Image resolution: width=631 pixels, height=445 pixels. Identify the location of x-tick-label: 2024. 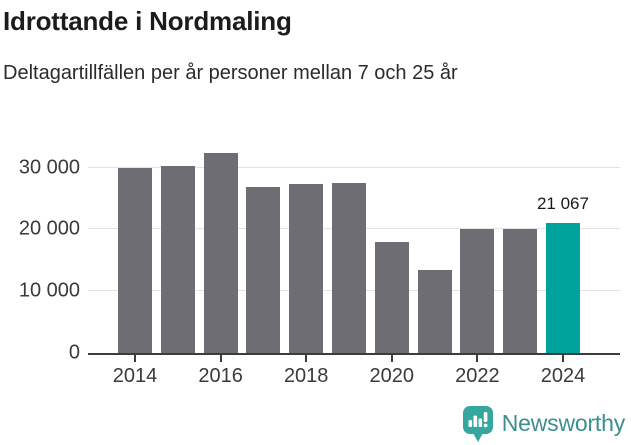
(563, 376).